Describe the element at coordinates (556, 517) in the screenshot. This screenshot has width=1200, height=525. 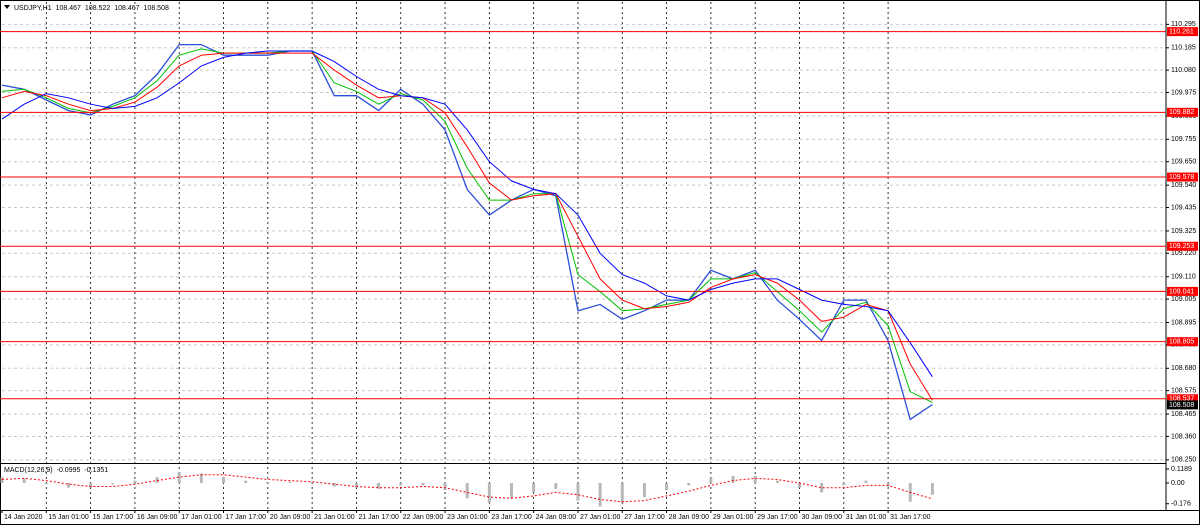
I see `x-tick-label: 24 Jan 09:00` at that location.